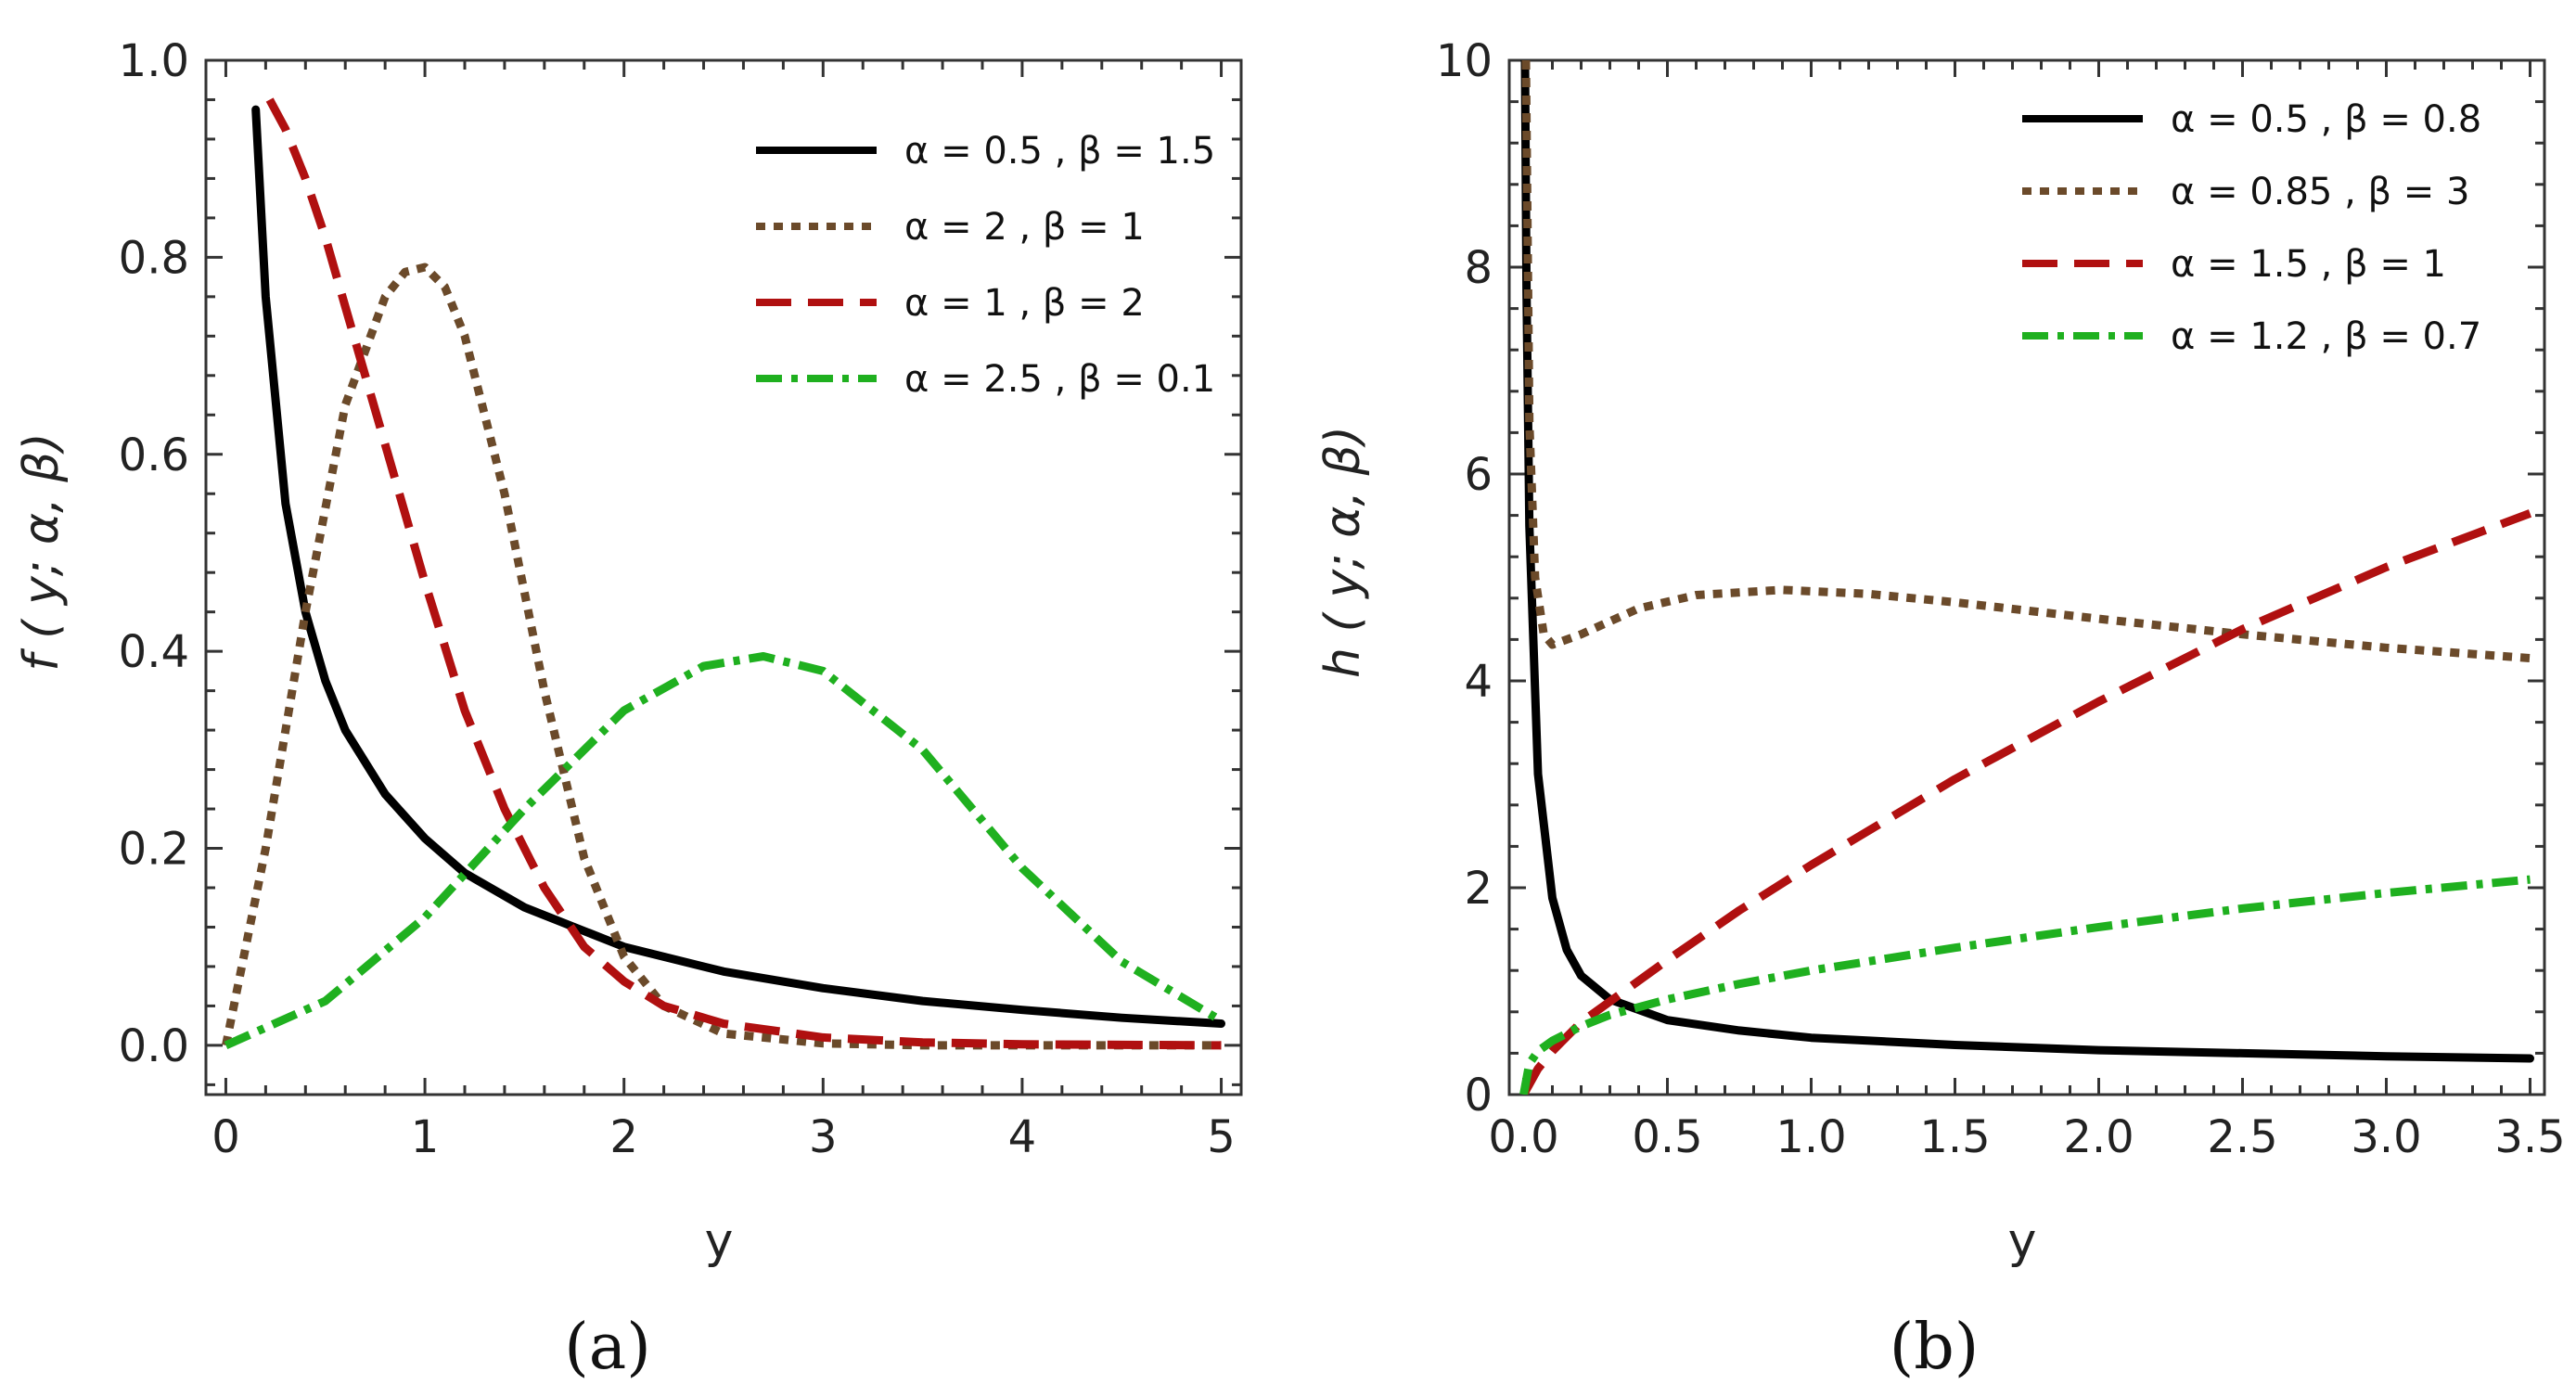 Image resolution: width=2576 pixels, height=1397 pixels. I want to click on y-tick-label: 8, so click(1478, 268).